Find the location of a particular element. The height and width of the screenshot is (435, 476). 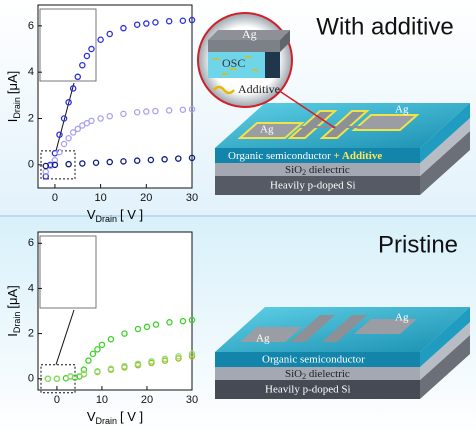

y-tick-label: 2 is located at coordinates (31, 333).